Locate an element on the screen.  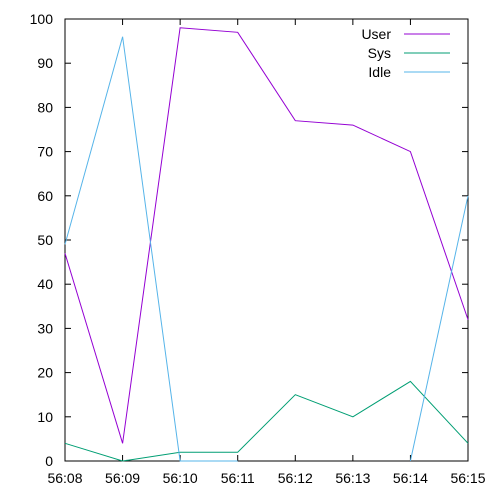
y-tick-label: 30 is located at coordinates (45, 328).